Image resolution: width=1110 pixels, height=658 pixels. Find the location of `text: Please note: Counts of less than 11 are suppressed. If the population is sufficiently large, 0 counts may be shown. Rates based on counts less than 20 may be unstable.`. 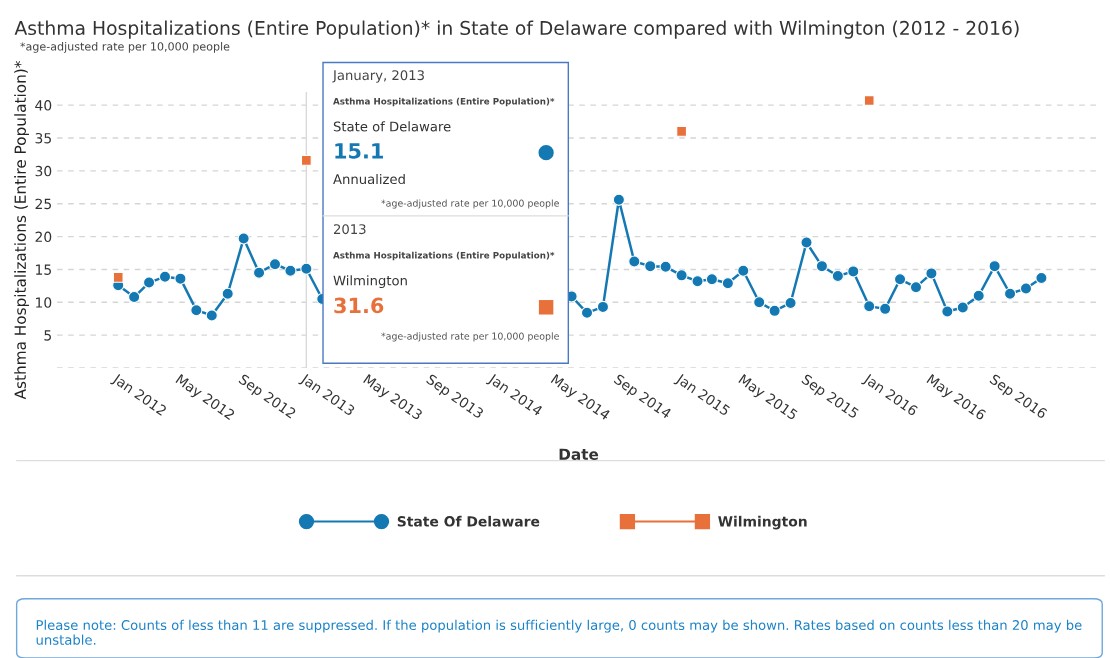

text: Please note: Counts of less than 11 are suppressed. If the population is sufficiently large, 0 counts may be shown. Rates based on counts less than 20 may be unstable. is located at coordinates (559, 632).